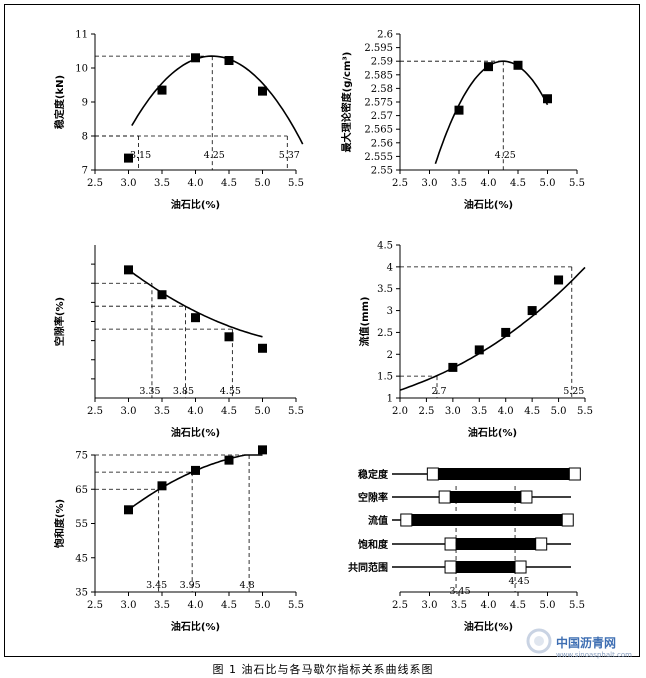 This screenshot has width=646, height=678. Describe the element at coordinates (59, 102) in the screenshot. I see `y-axis-label: 稳定度(kN)` at that location.